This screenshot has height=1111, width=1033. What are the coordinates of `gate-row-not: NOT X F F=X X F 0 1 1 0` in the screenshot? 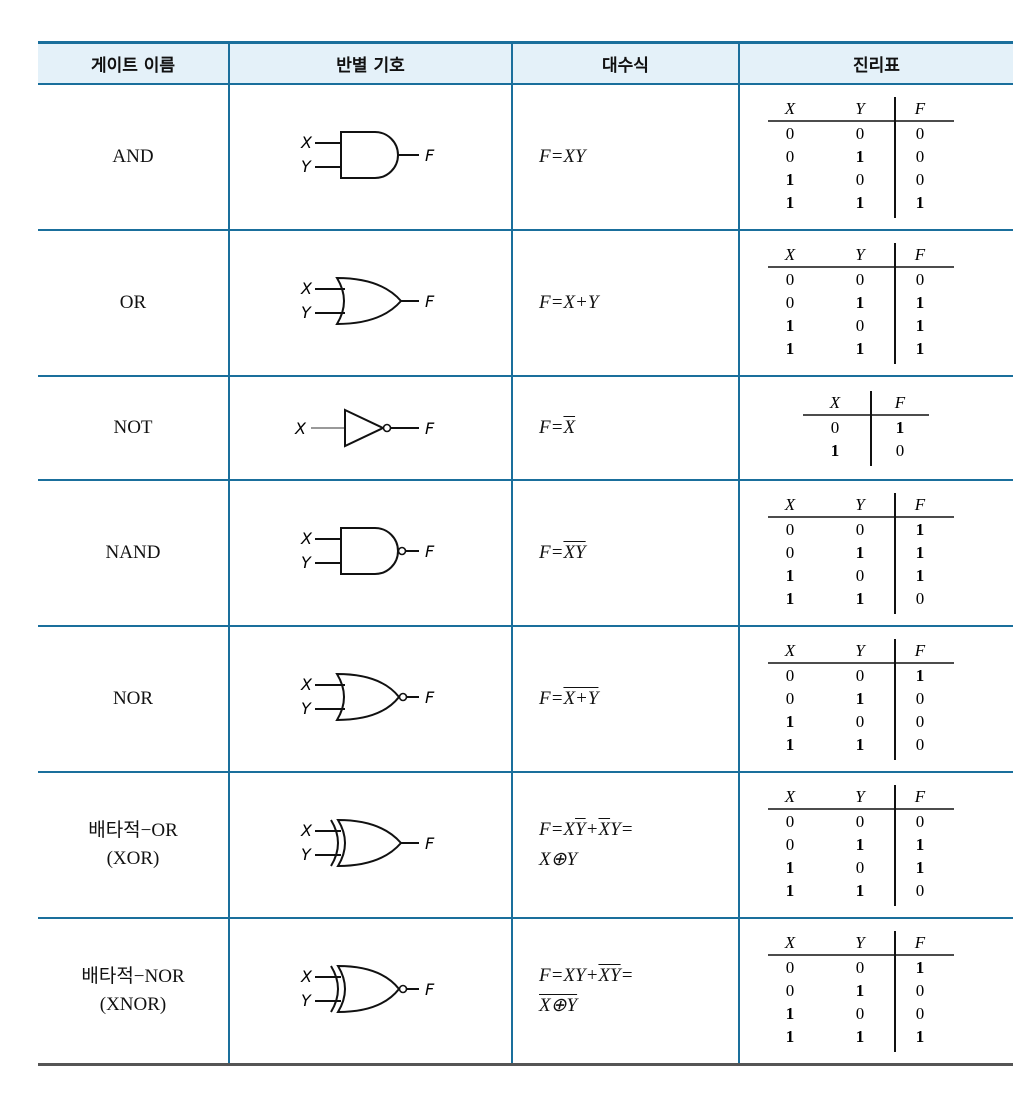 It's located at (525, 428).